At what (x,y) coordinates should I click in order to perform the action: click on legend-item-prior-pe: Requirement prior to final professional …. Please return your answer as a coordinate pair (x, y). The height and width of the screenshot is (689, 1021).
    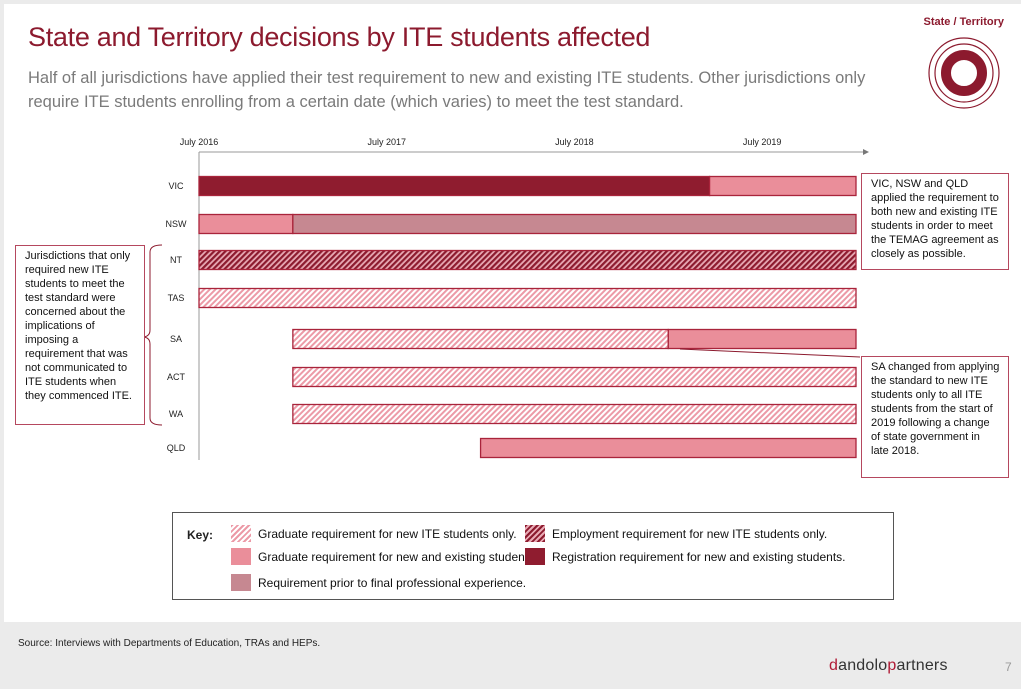
    Looking at the image, I should click on (378, 582).